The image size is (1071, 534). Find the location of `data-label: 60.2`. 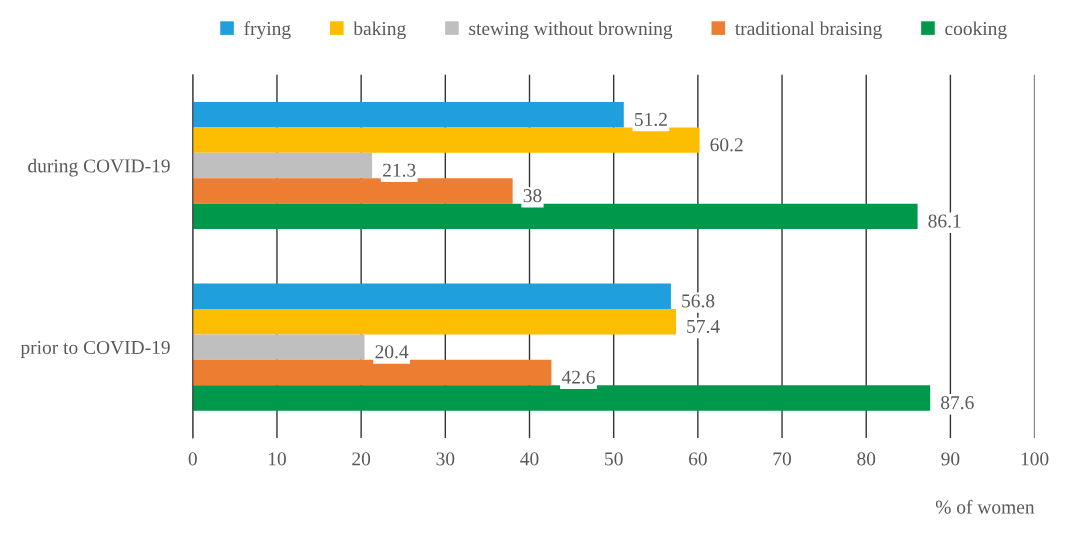

data-label: 60.2 is located at coordinates (726, 145).